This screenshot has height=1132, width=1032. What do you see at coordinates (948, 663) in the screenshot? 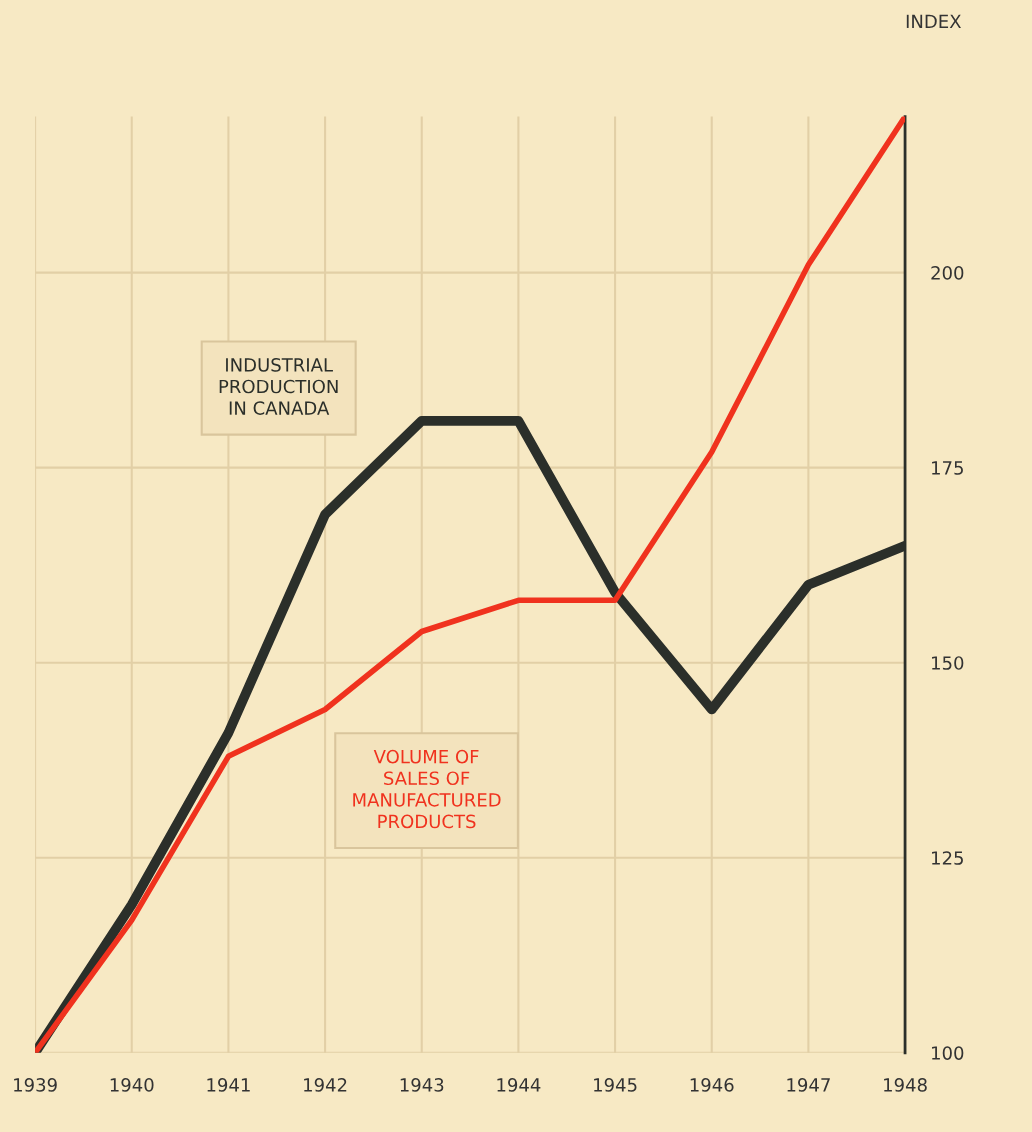
I see `y-tick-label: 150` at bounding box center [948, 663].